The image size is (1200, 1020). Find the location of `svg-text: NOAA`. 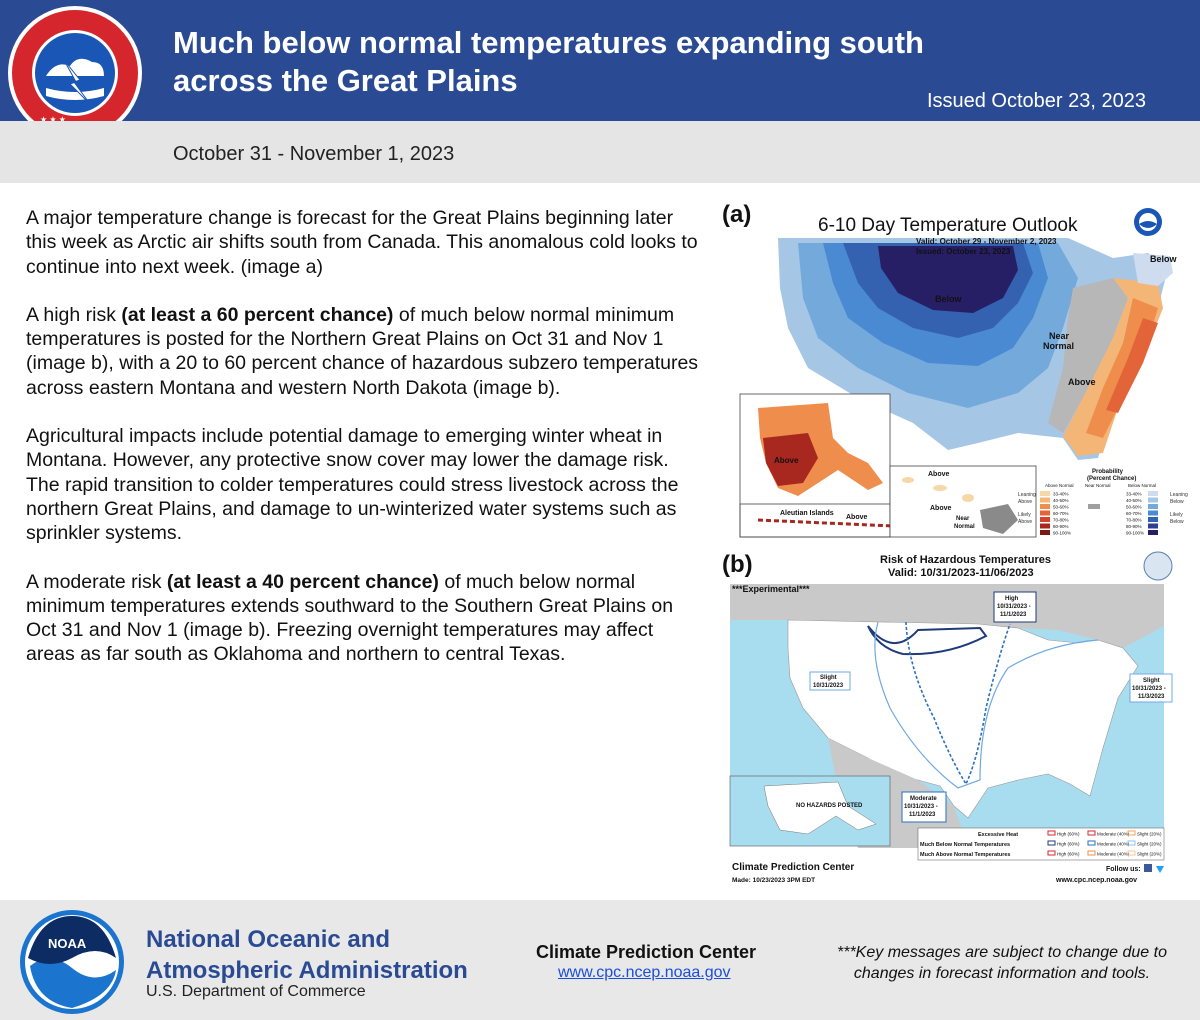

svg-text: NOAA is located at coordinates (67, 943).